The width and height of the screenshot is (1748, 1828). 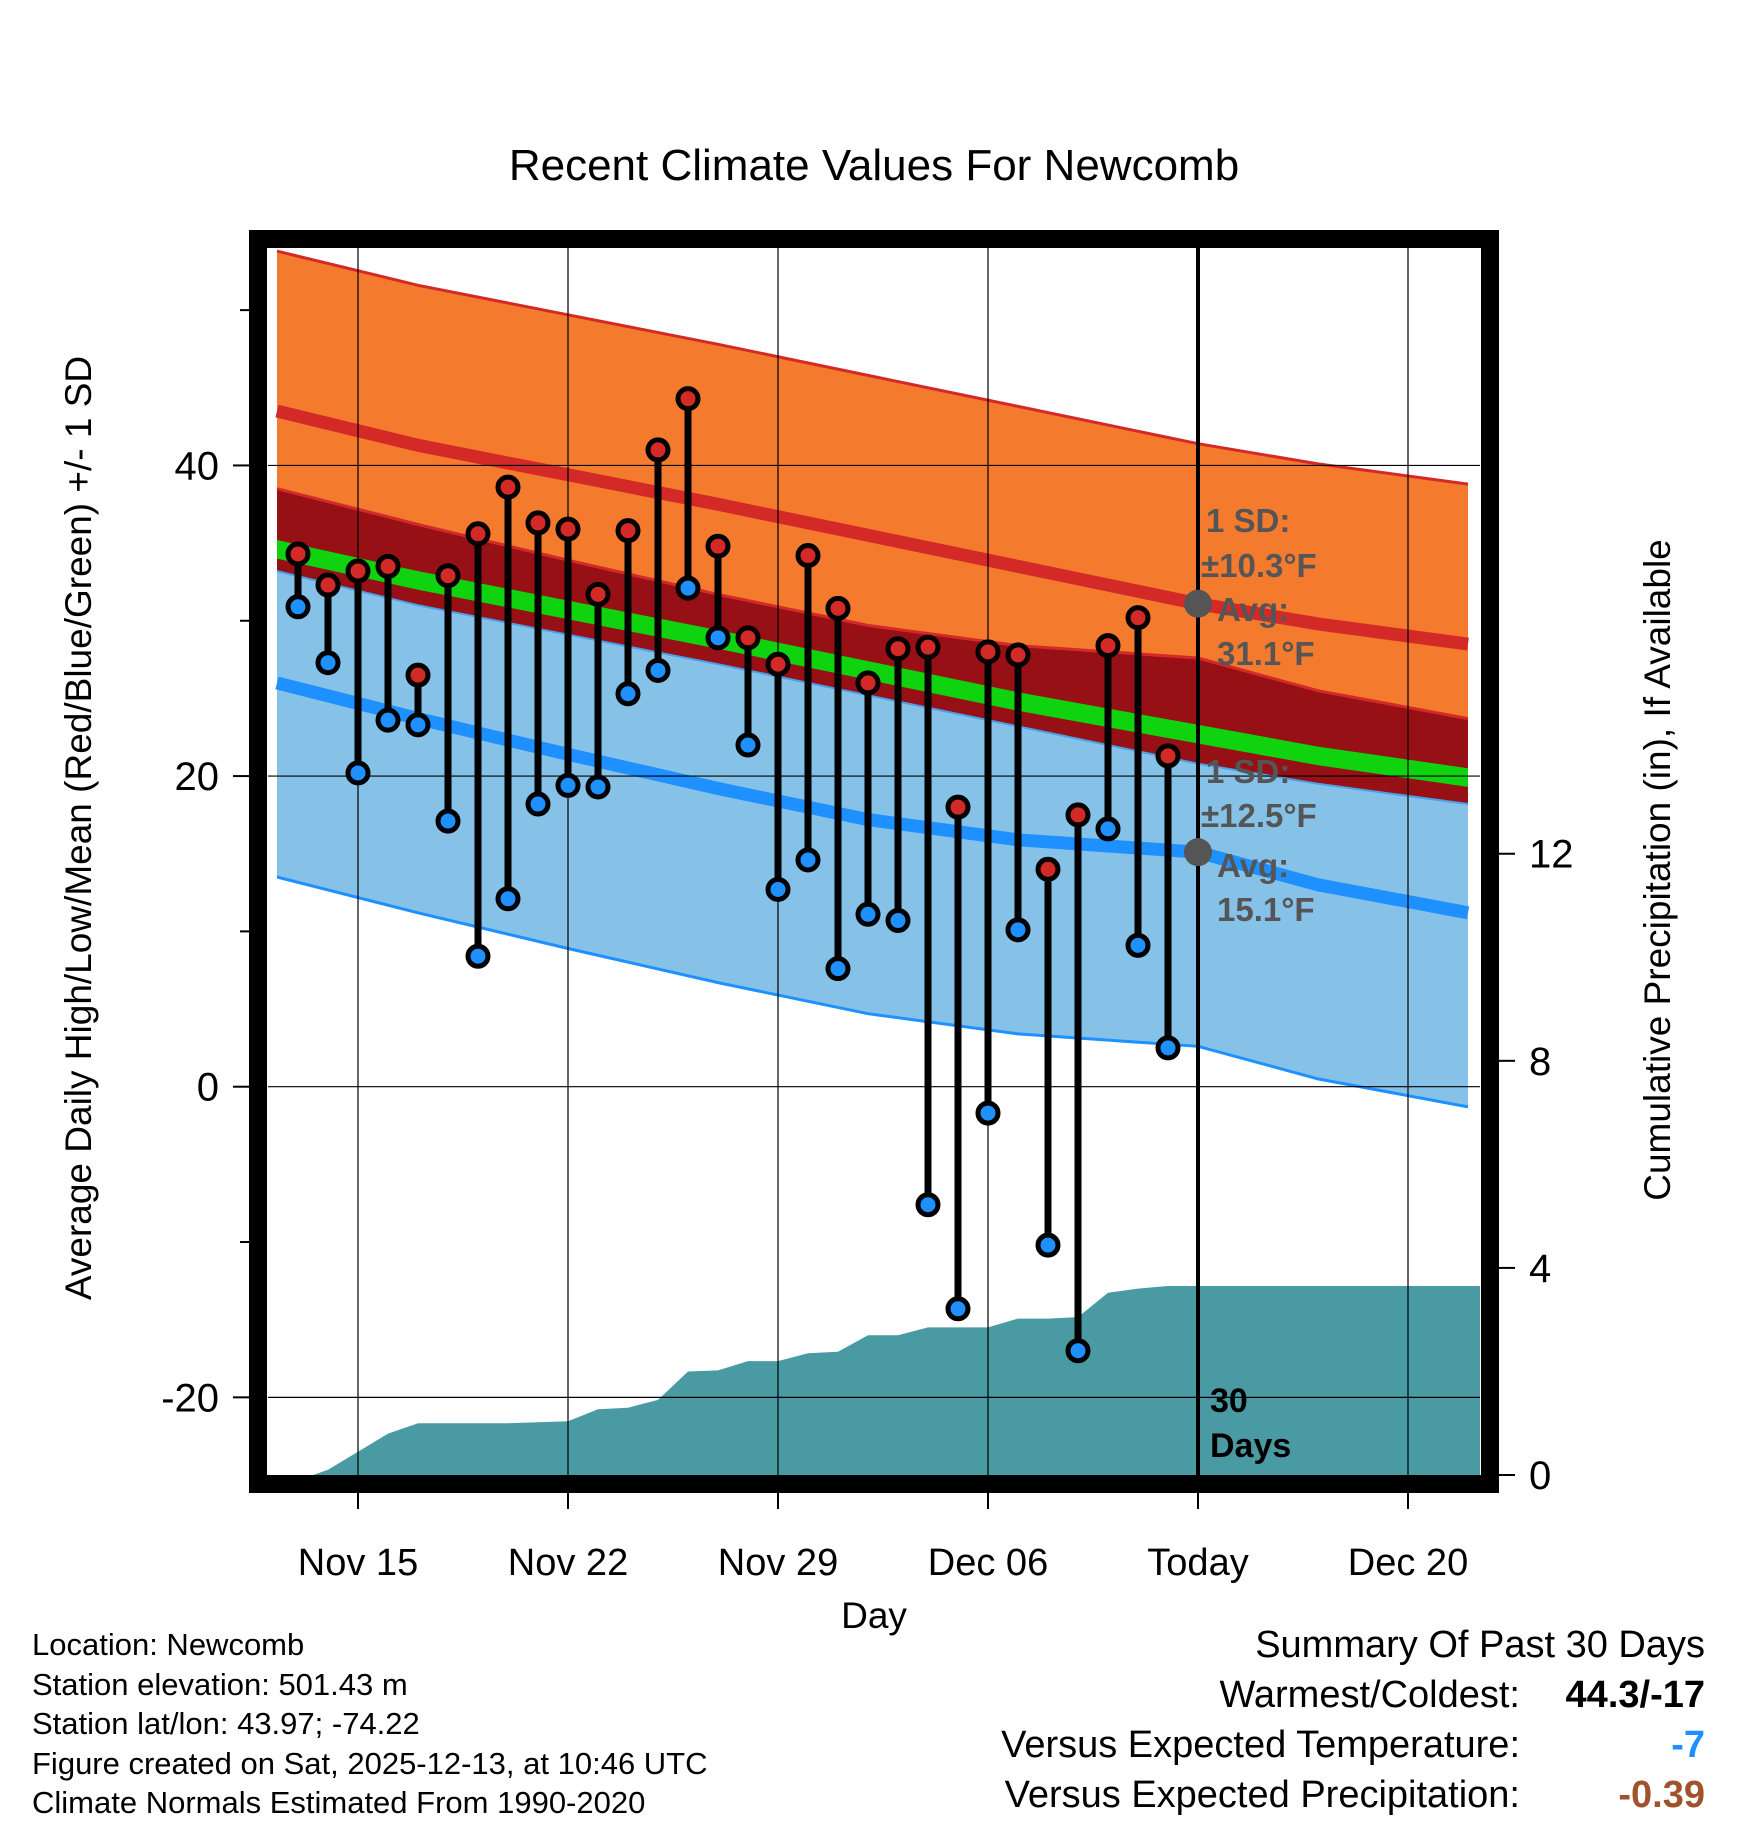 I want to click on high-sd-upper-line, so click(x=872, y=367).